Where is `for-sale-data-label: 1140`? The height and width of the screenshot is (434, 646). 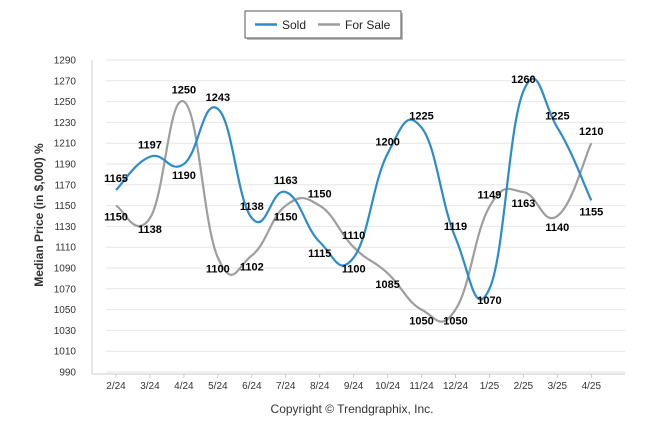
for-sale-data-label: 1140 is located at coordinates (557, 228).